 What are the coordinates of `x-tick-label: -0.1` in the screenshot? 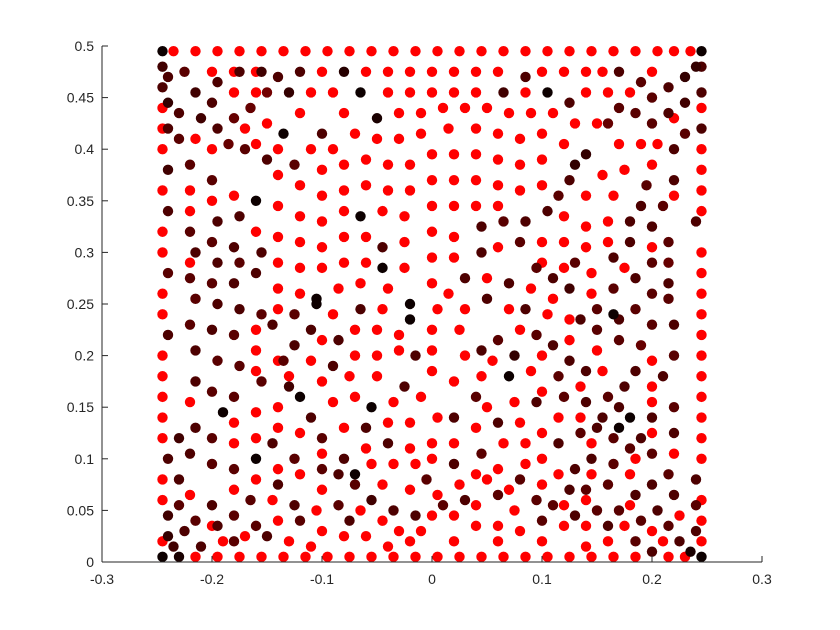 It's located at (322, 579).